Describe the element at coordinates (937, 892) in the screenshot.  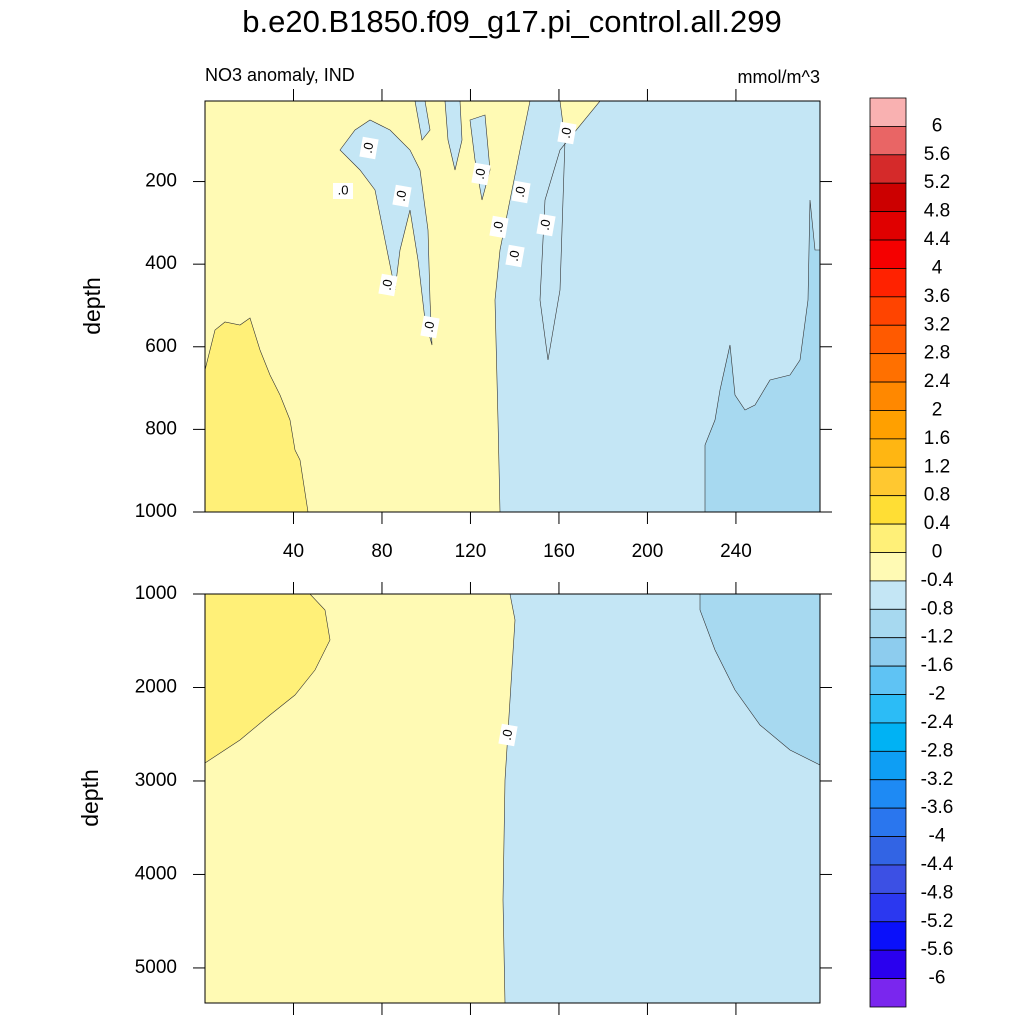
I see `colorbar-label: -4.8` at that location.